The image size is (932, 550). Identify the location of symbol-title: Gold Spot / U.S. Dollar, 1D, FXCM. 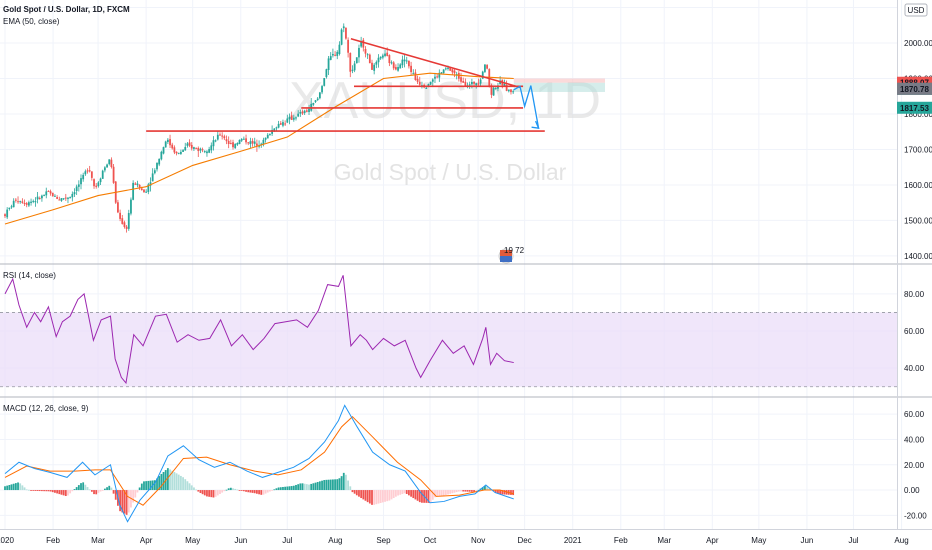
(66, 9).